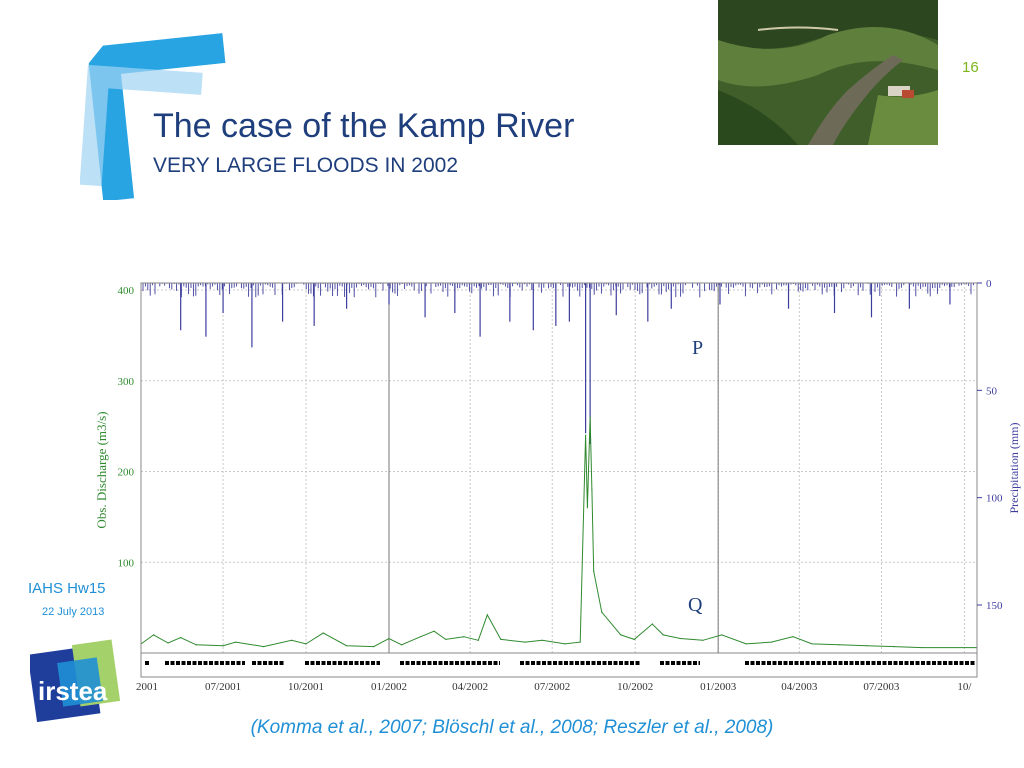 This screenshot has height=768, width=1024. What do you see at coordinates (718, 687) in the screenshot?
I see `x-tick-label: 01/2003` at bounding box center [718, 687].